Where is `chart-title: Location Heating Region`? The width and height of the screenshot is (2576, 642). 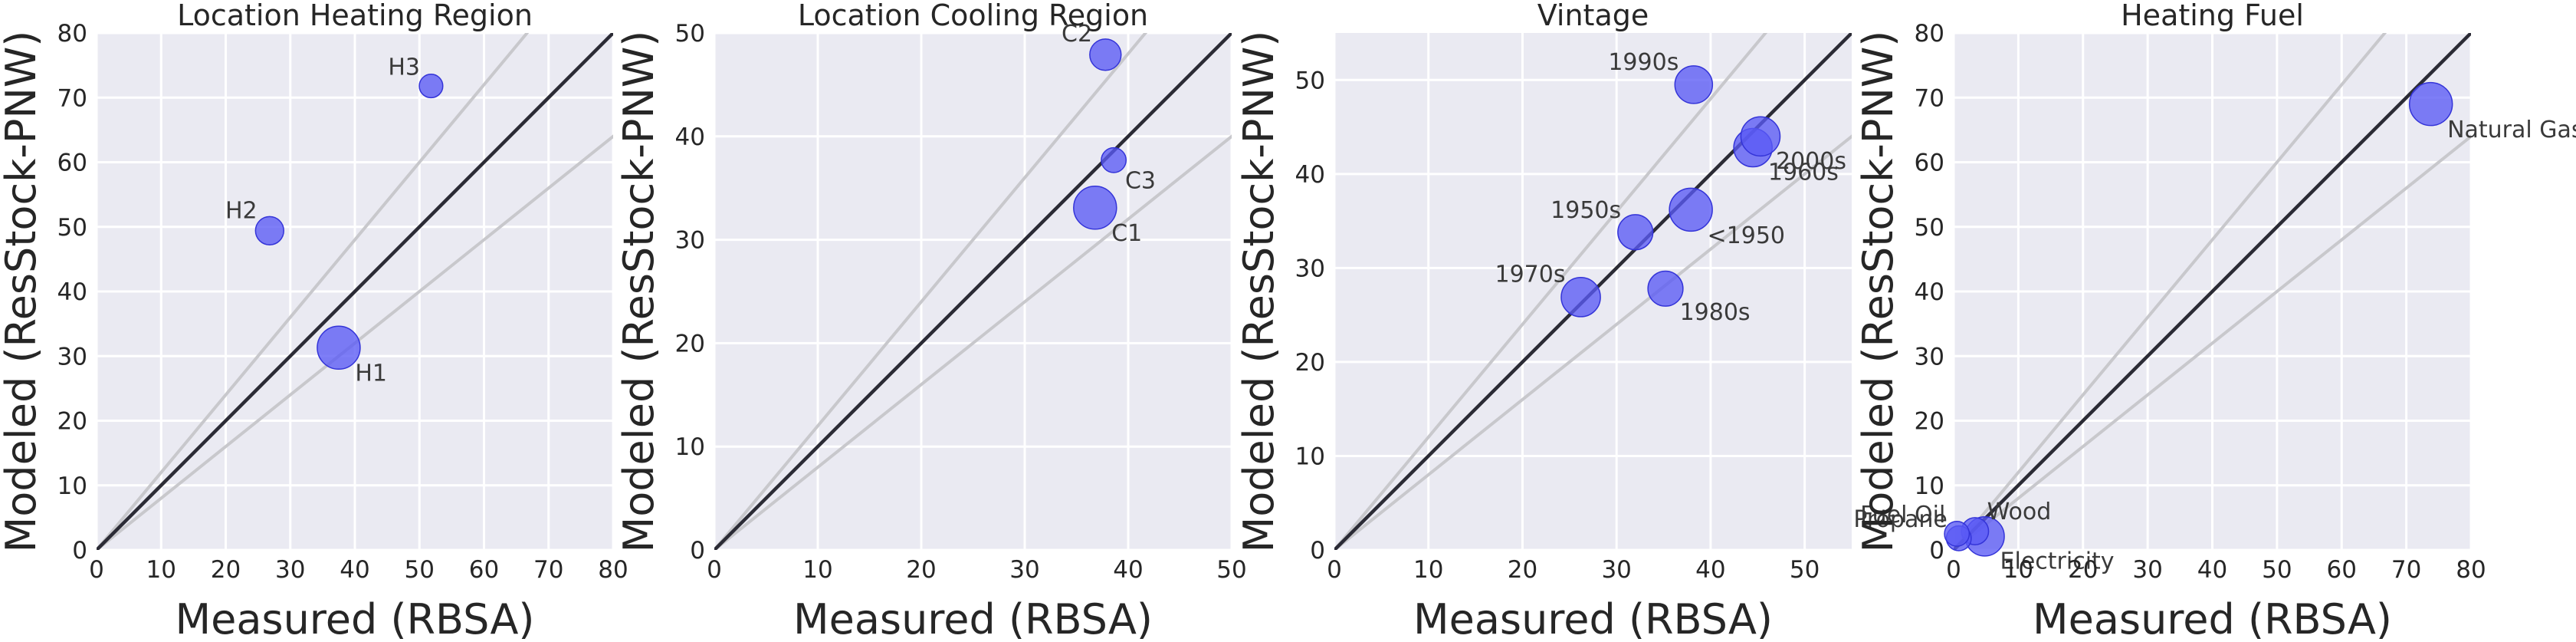 chart-title: Location Heating Region is located at coordinates (355, 16).